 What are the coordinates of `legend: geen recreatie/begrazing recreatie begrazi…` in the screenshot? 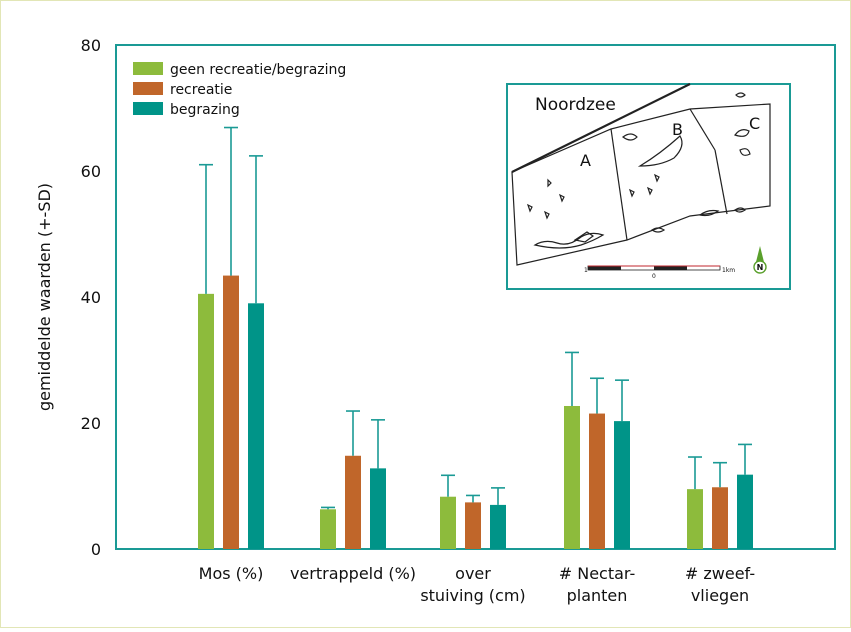 It's located at (239, 90).